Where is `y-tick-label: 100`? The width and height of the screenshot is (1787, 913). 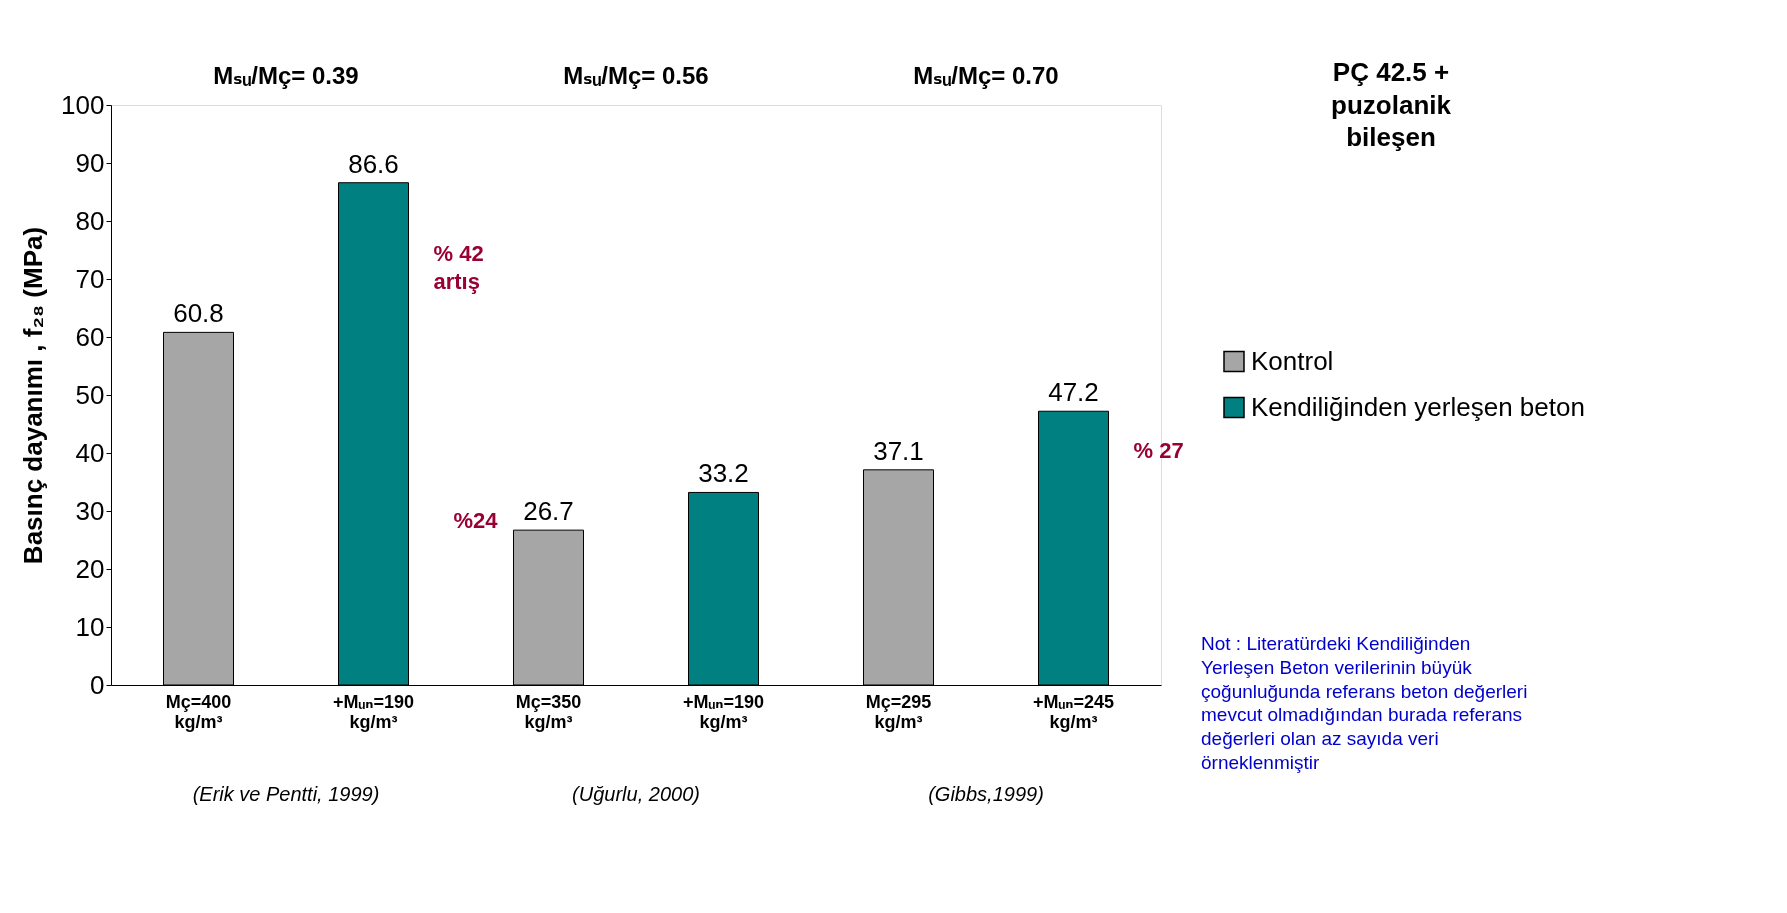
y-tick-label: 100 is located at coordinates (83, 104).